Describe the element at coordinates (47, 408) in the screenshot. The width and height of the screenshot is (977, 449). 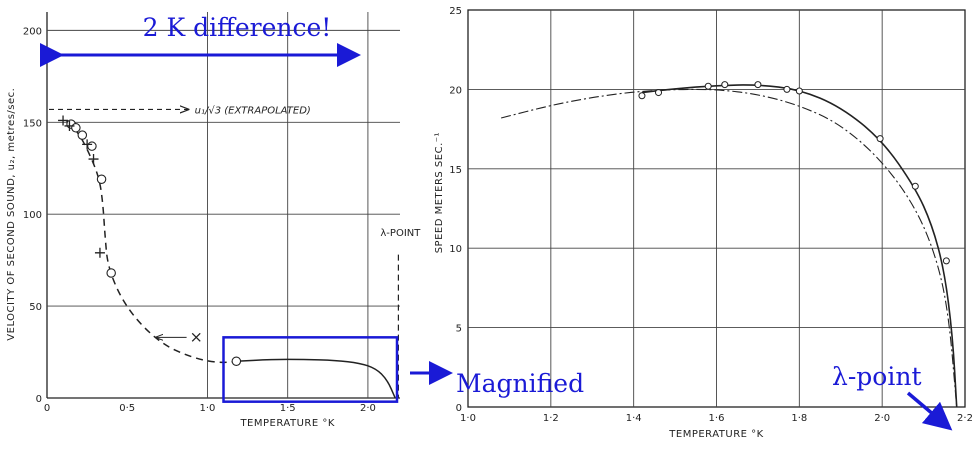
I see `left-x-tick-label: 0` at that location.